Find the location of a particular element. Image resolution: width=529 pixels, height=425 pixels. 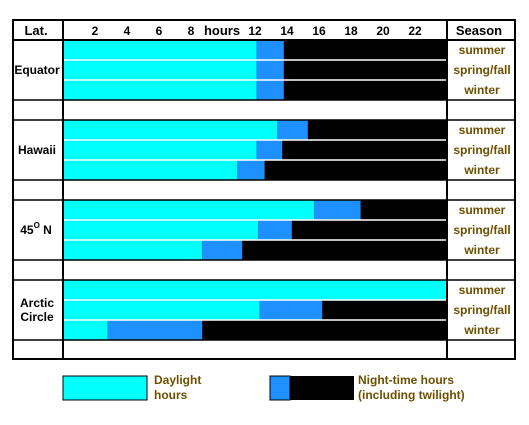

latitude-label: Arctic is located at coordinates (37, 303).